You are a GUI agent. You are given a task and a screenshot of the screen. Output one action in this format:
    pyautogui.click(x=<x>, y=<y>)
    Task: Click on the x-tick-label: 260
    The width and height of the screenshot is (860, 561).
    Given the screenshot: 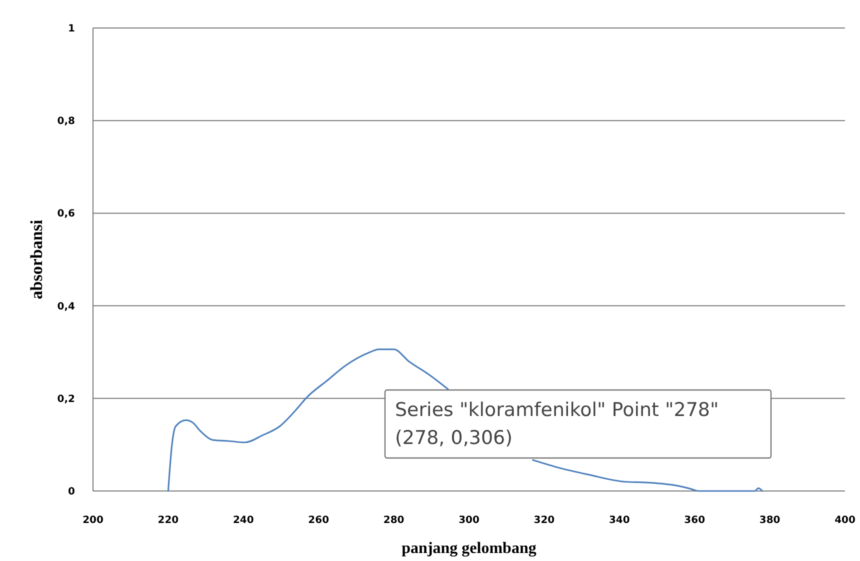 What is the action you would take?
    pyautogui.click(x=319, y=520)
    